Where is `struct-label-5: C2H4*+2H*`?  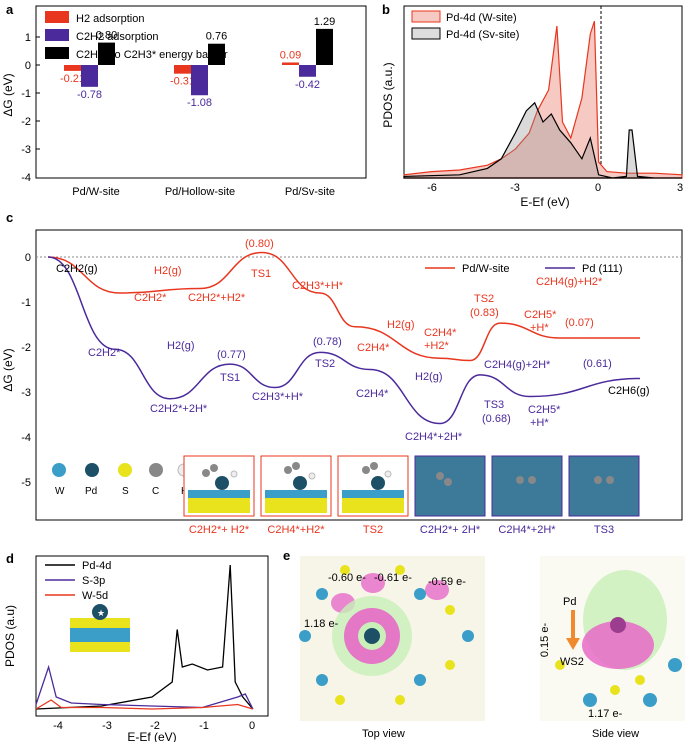
struct-label-5: C2H4*+2H* is located at coordinates (527, 530).